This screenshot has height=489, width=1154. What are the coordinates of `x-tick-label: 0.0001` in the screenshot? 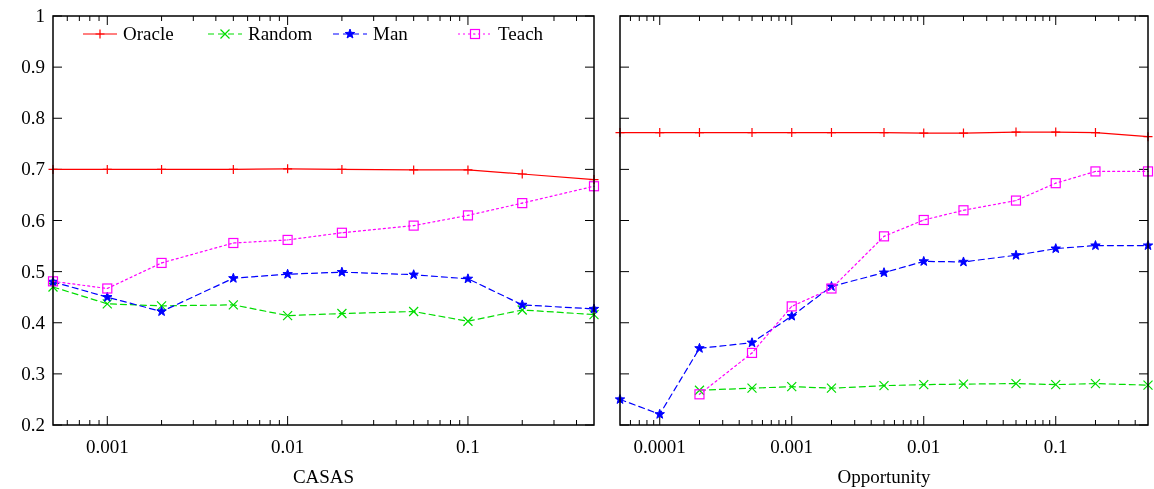 It's located at (659, 446).